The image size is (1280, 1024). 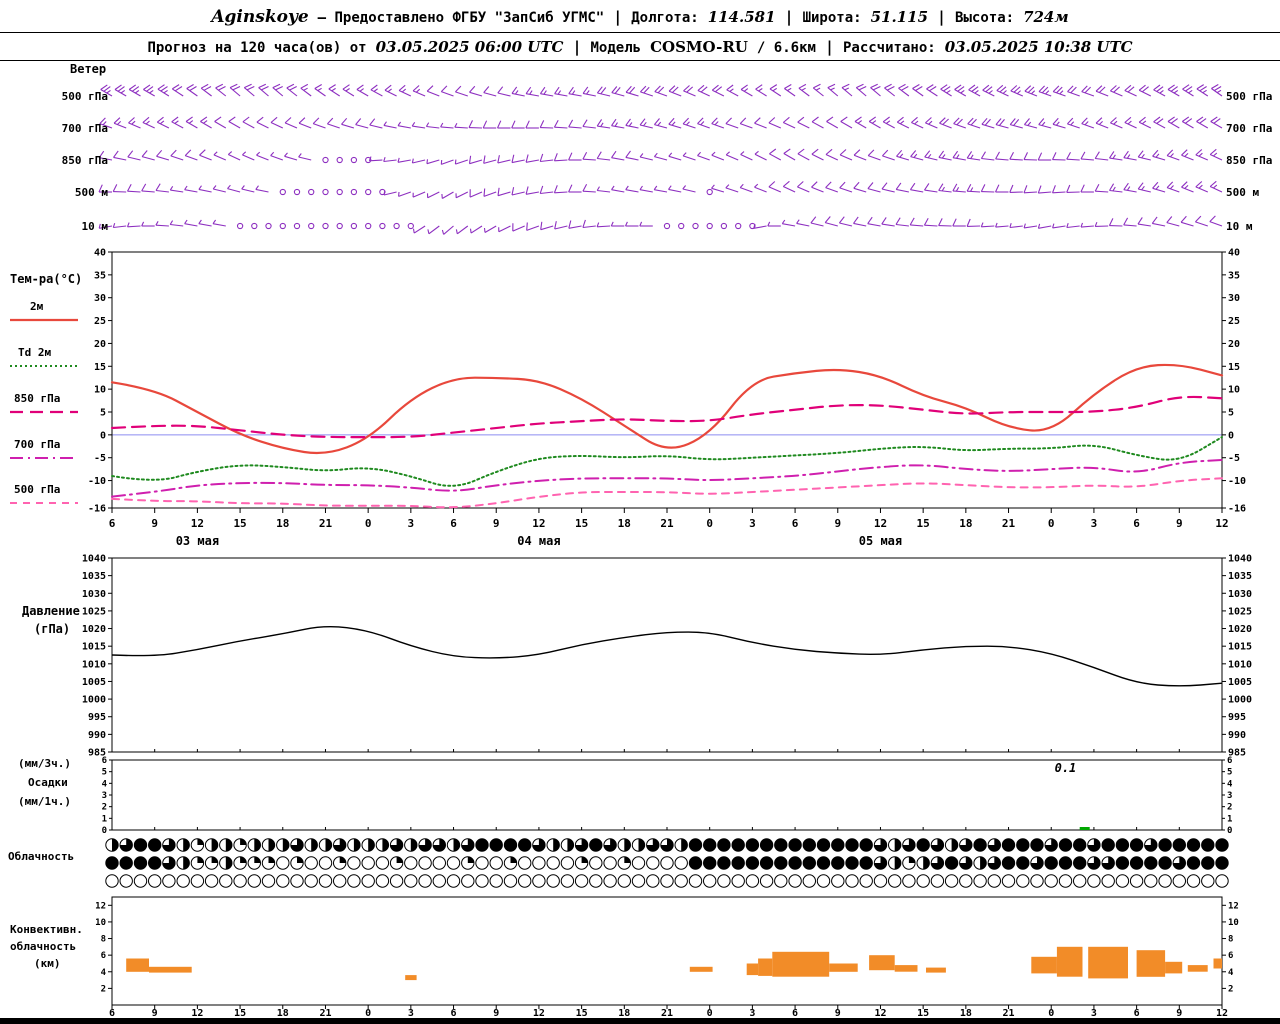 I want to click on svg-text: 8, so click(x=103, y=940).